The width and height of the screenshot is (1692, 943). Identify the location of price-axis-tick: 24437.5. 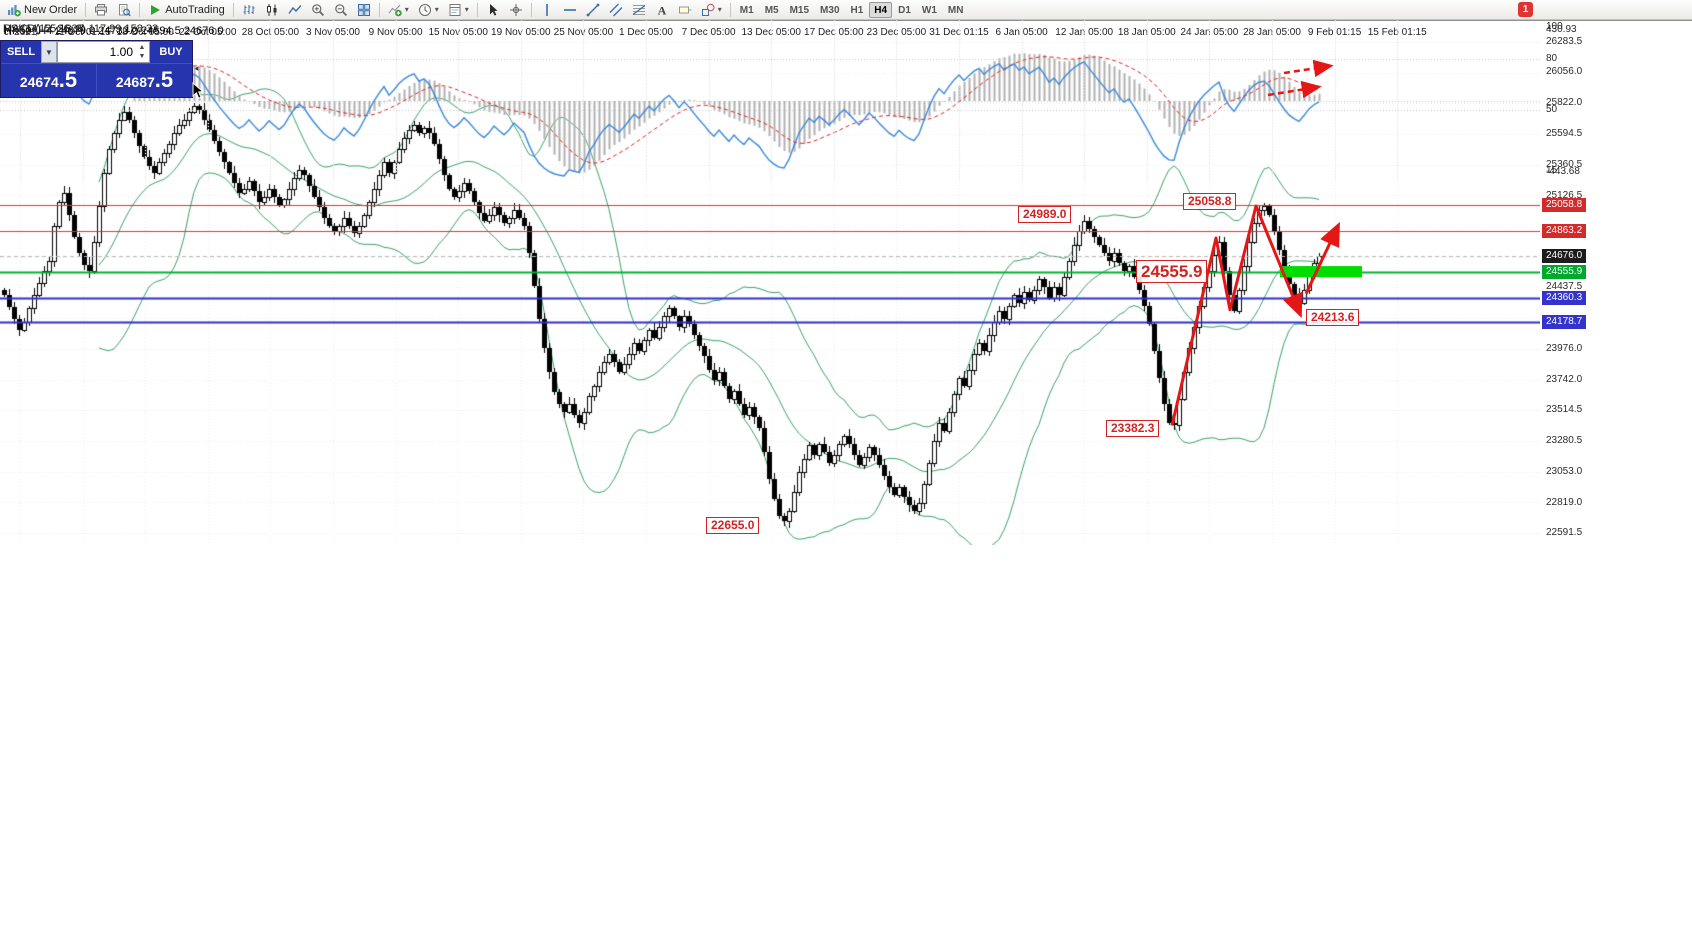
(1564, 286).